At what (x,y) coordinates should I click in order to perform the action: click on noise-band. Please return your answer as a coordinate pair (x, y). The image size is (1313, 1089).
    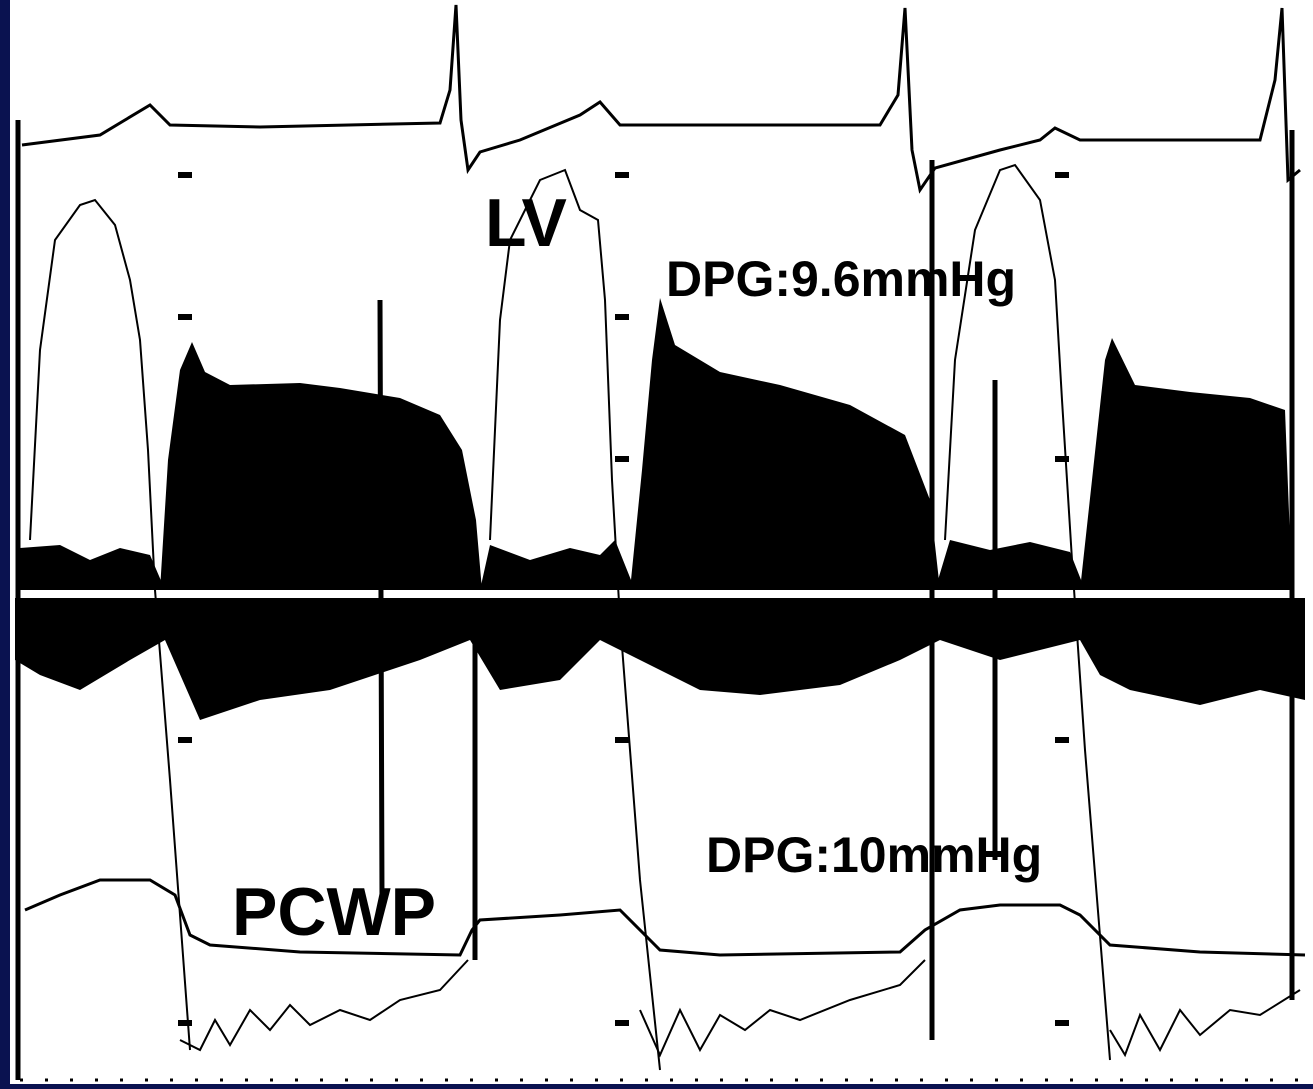
    Looking at the image, I should click on (552, 565).